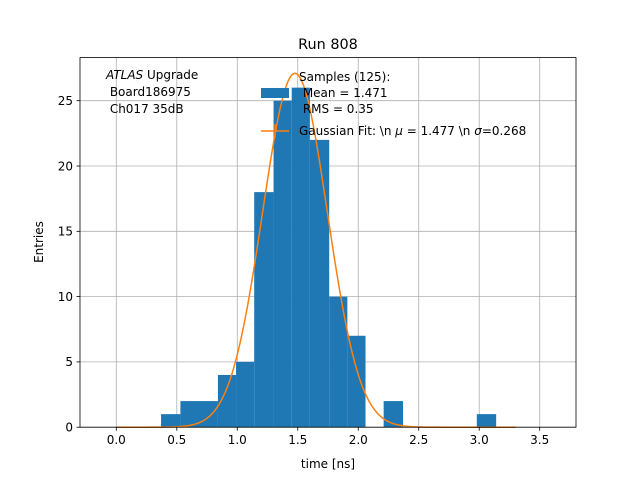 This screenshot has width=640, height=480. I want to click on annotation-upgrade: Upgrade, so click(170, 75).